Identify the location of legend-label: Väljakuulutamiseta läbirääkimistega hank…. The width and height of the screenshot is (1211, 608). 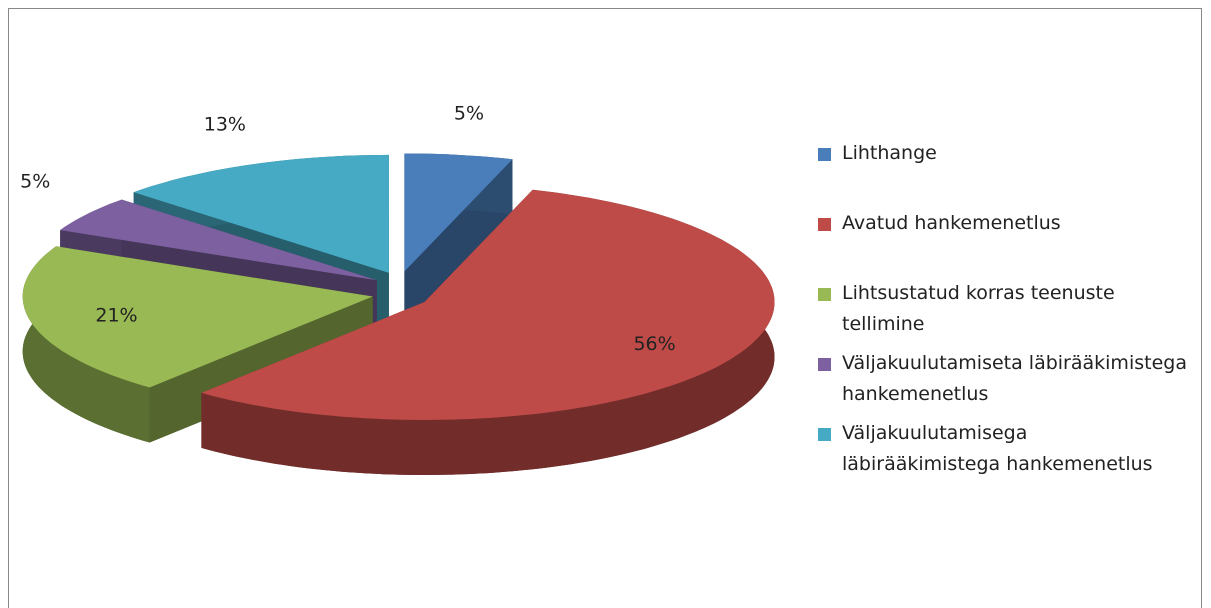
(1014, 378).